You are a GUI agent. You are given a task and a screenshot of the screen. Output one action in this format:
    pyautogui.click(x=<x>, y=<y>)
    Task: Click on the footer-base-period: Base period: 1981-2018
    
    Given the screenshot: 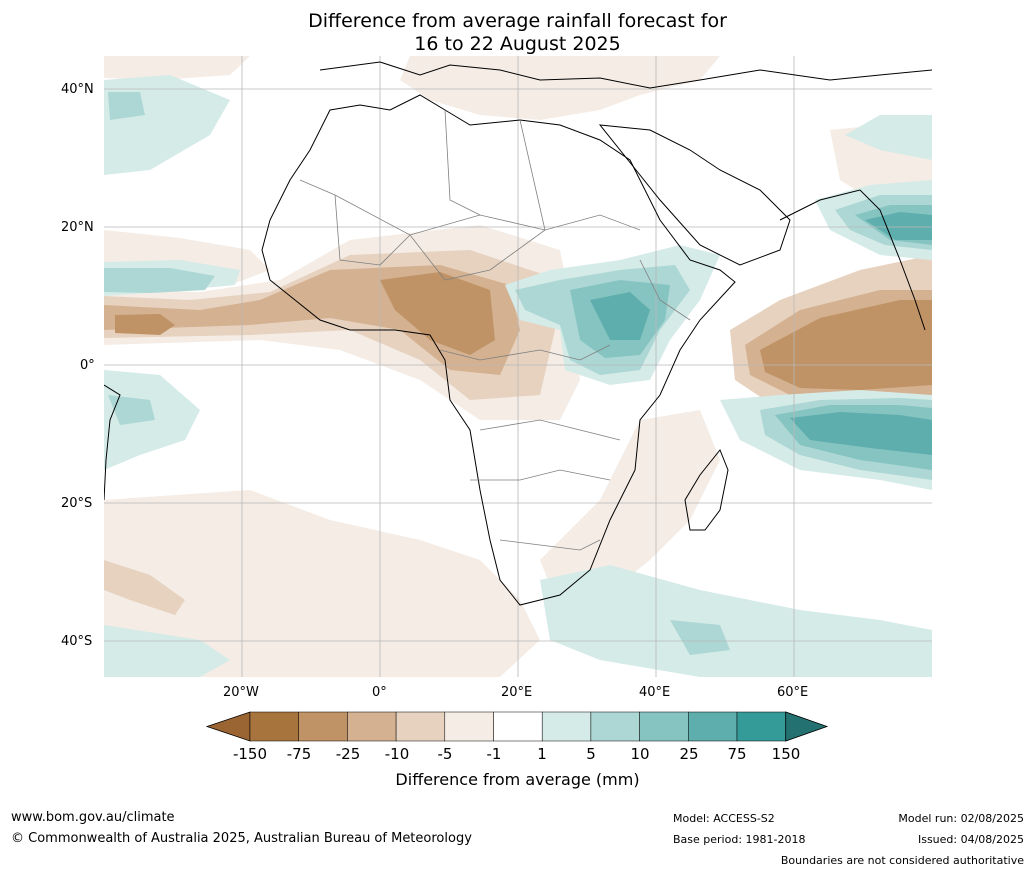 What is the action you would take?
    pyautogui.click(x=739, y=839)
    